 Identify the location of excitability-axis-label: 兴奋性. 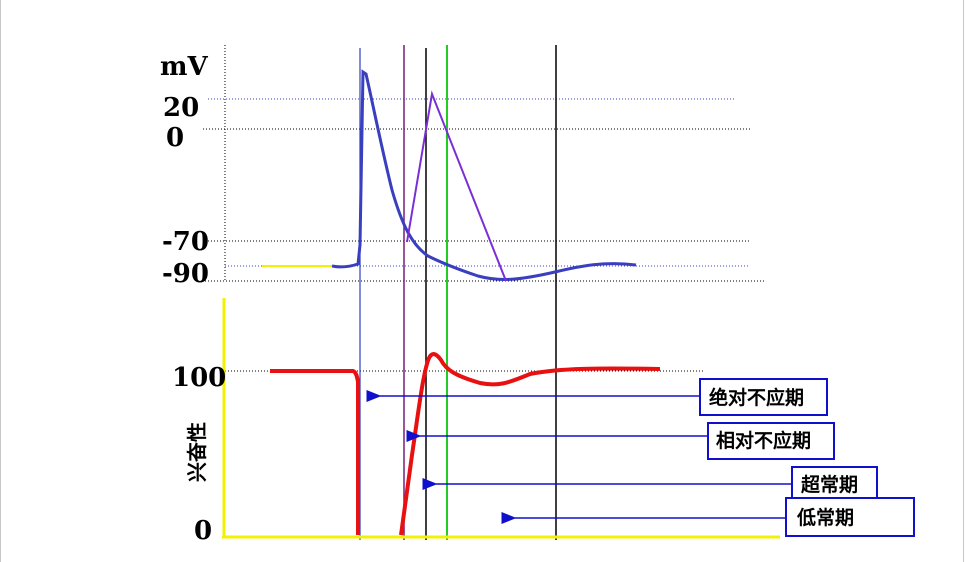
(197, 452).